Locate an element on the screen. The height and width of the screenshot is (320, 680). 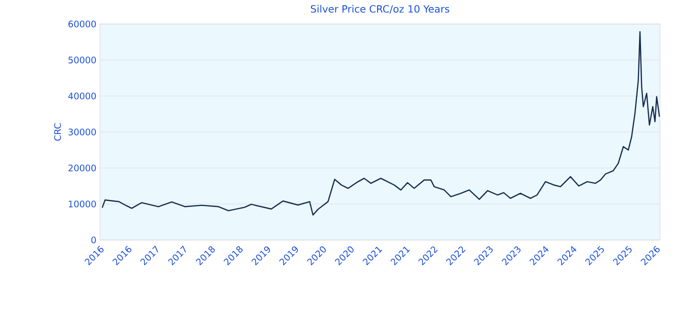
y-tick-label: 0 is located at coordinates (93, 240).